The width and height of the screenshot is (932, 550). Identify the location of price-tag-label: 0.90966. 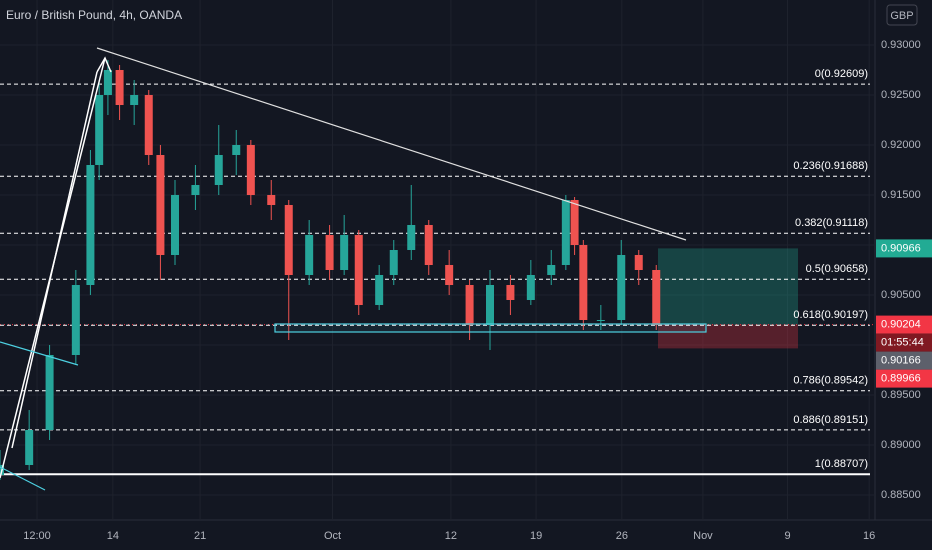
(901, 248).